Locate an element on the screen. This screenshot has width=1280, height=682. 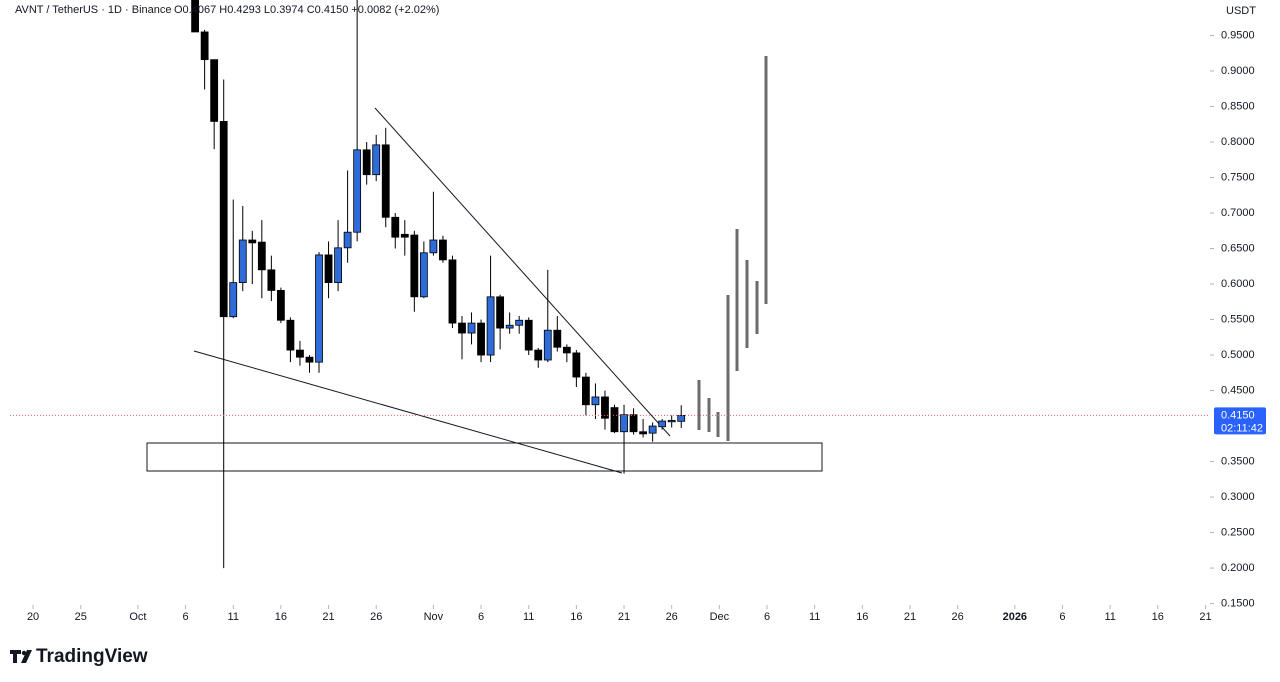
countdown: 02:11:42 is located at coordinates (1242, 428).